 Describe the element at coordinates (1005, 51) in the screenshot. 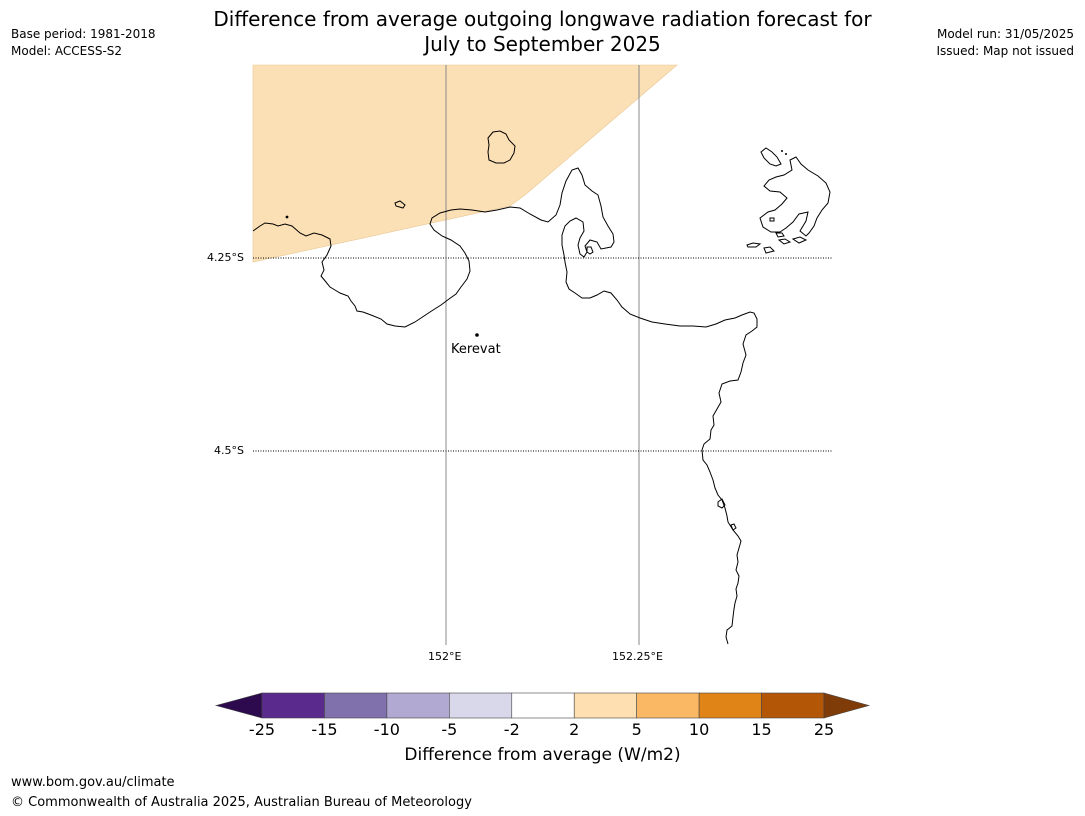

I see `issued-label: Issued: Map not issued` at that location.